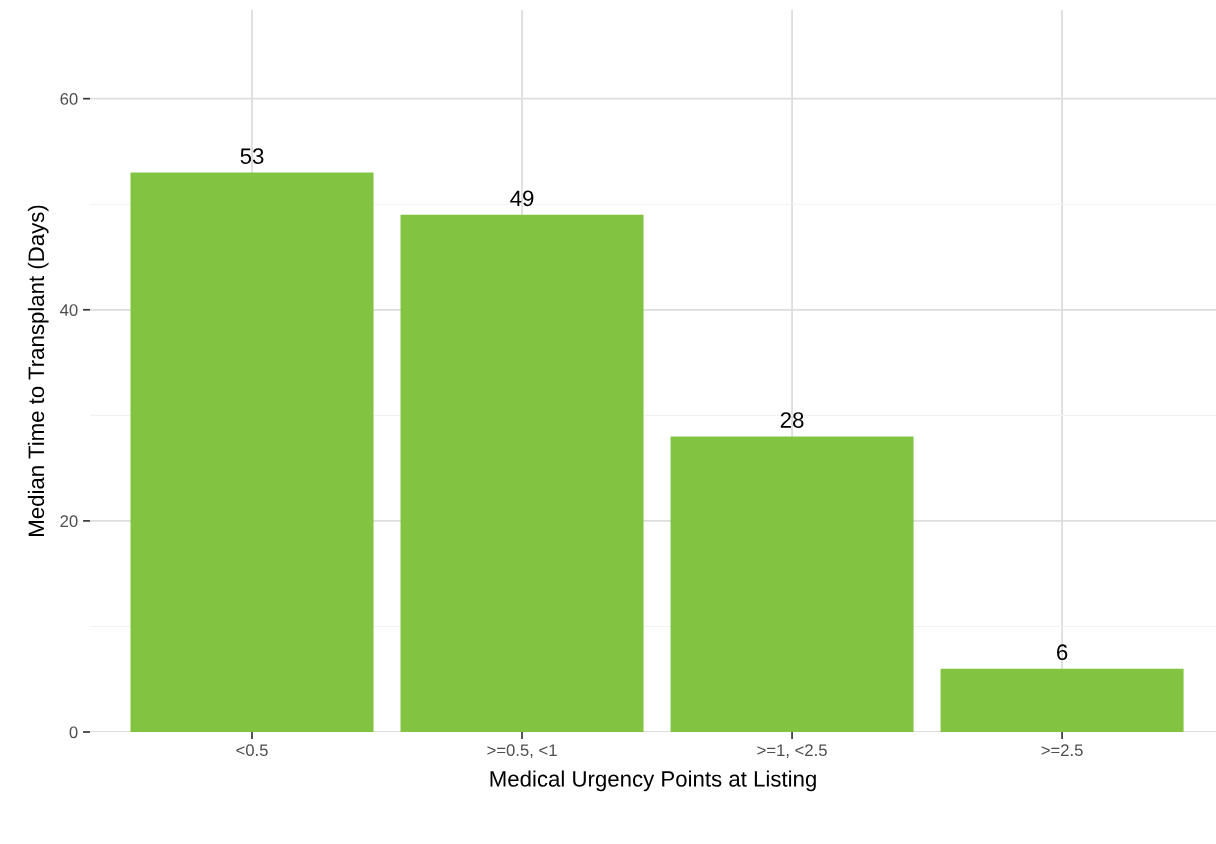  What do you see at coordinates (1062, 750) in the screenshot?
I see `x-tick-label: >=2.5` at bounding box center [1062, 750].